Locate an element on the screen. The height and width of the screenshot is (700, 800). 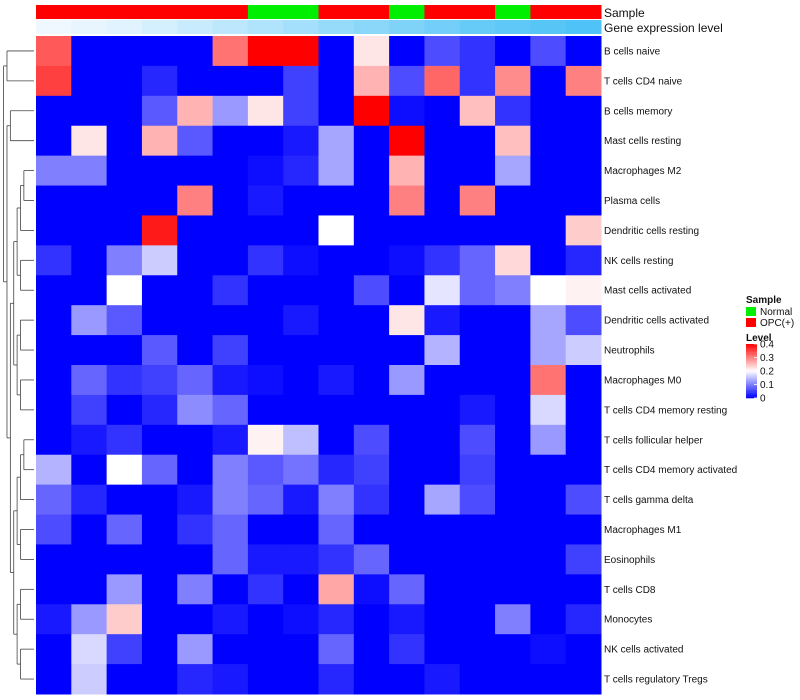
row-label: T cells CD4 memory resting is located at coordinates (665, 410).